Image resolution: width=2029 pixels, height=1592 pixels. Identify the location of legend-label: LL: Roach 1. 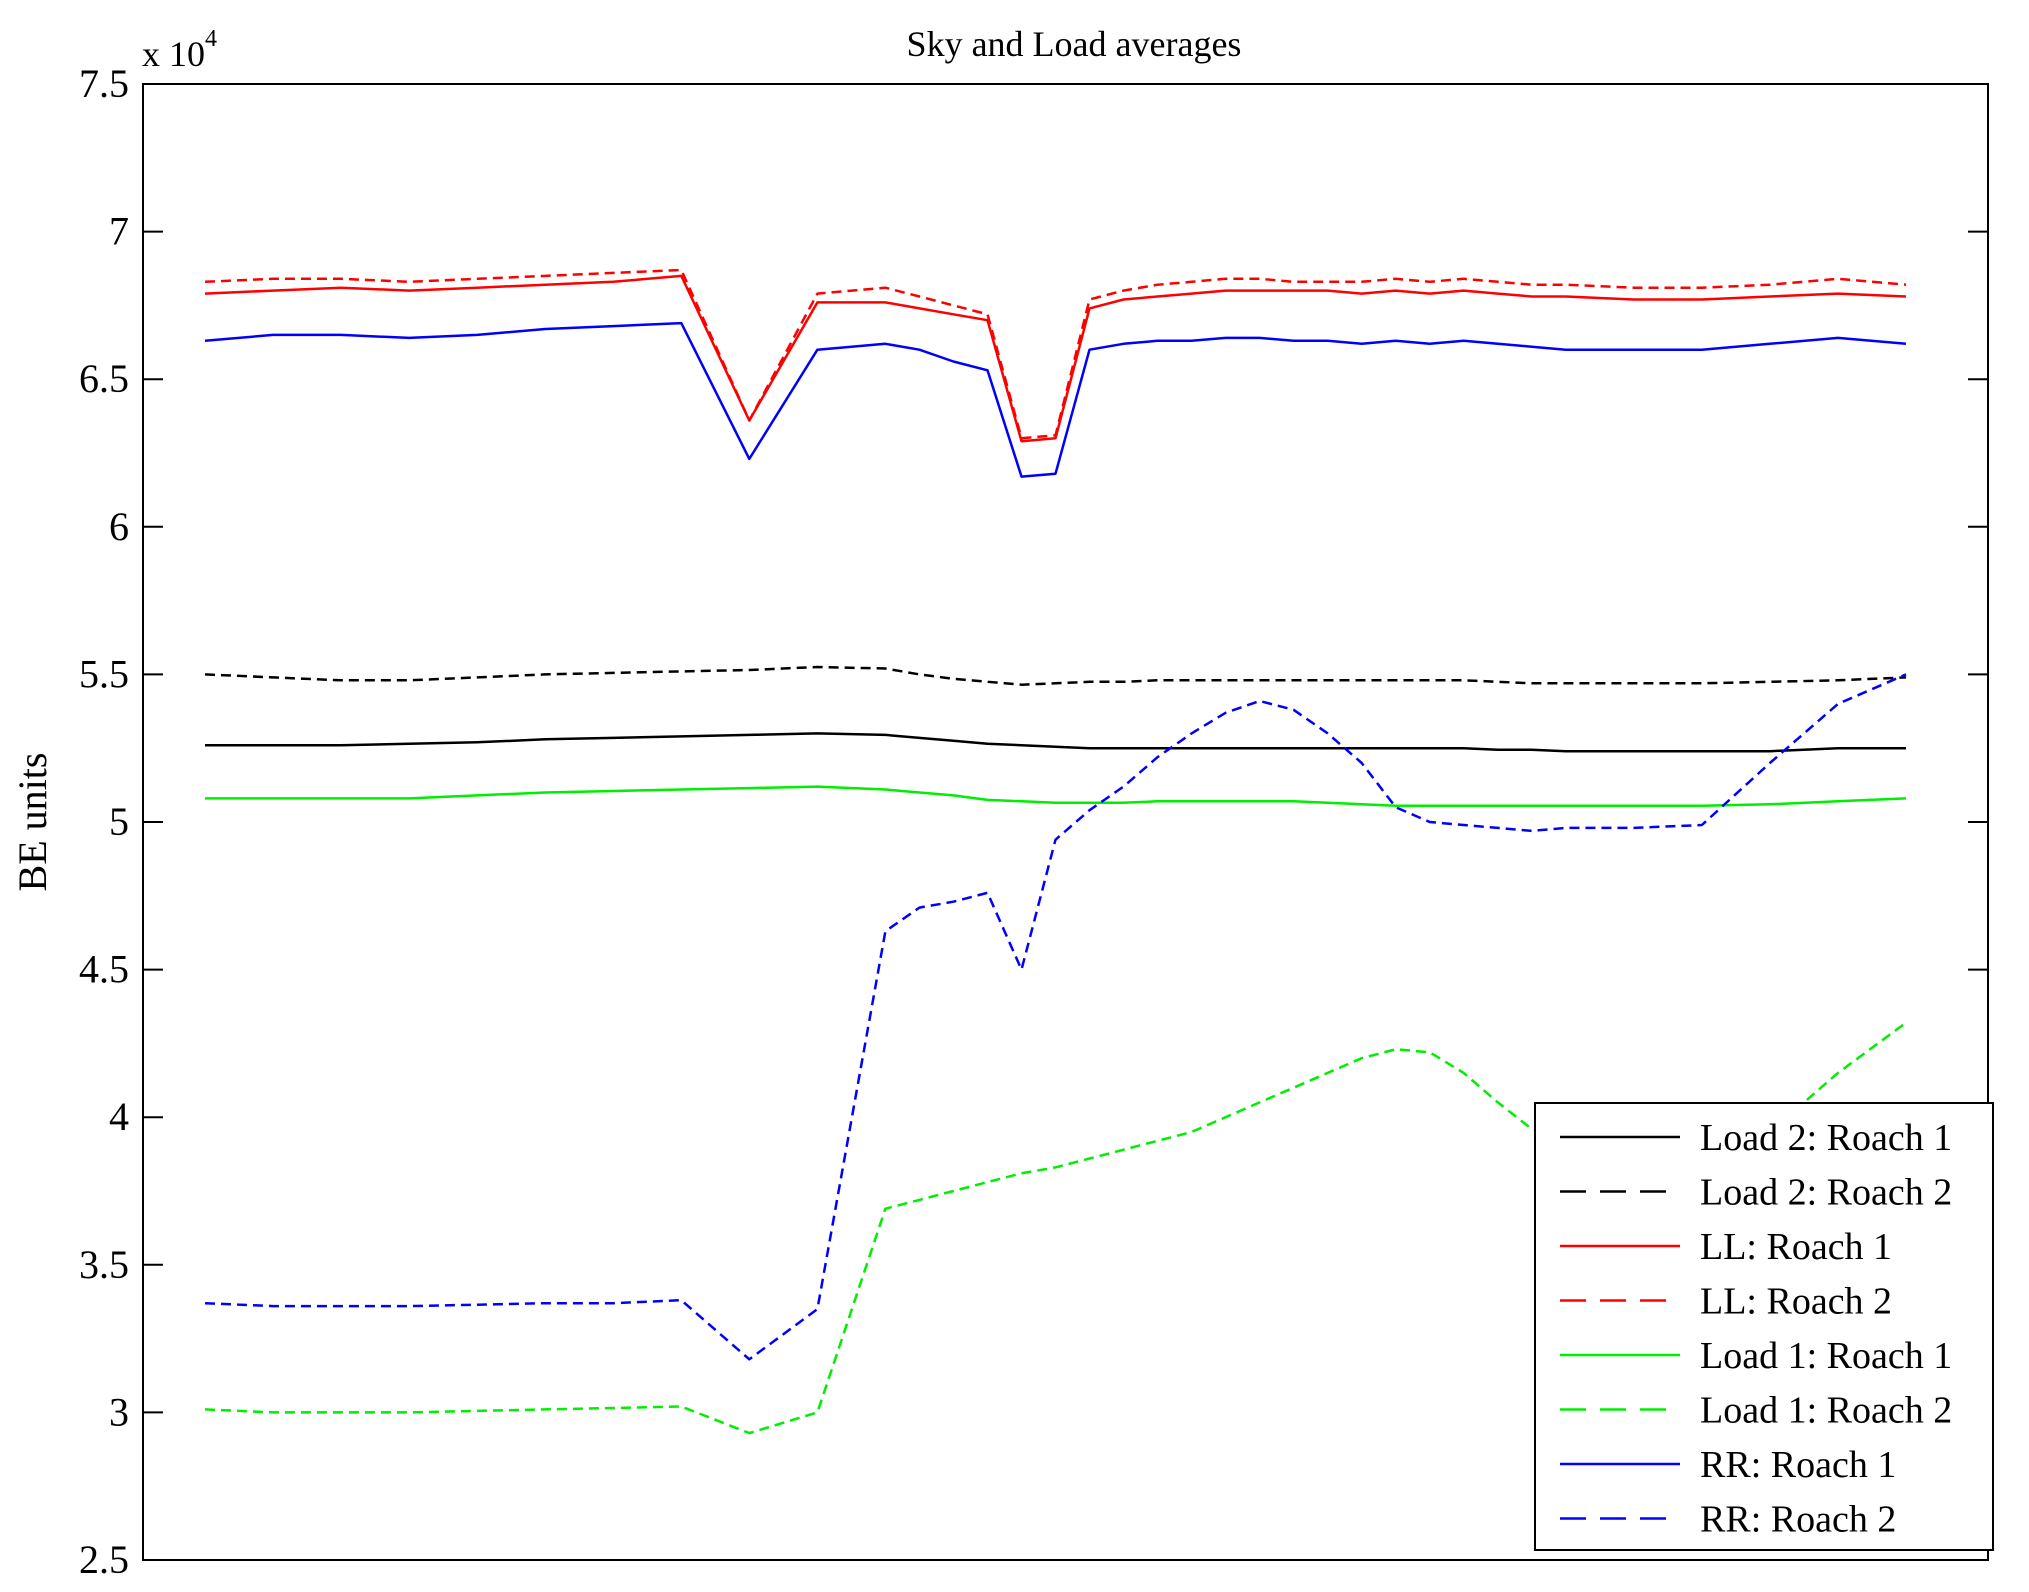
(1796, 1247).